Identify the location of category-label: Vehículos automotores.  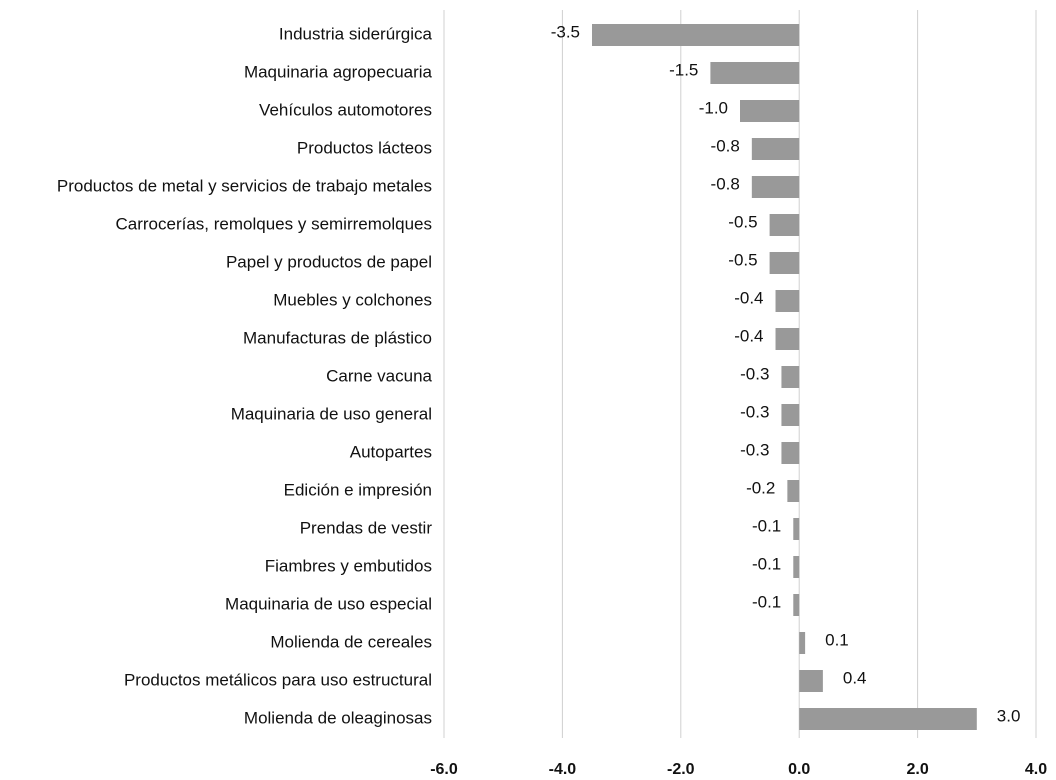
(345, 109).